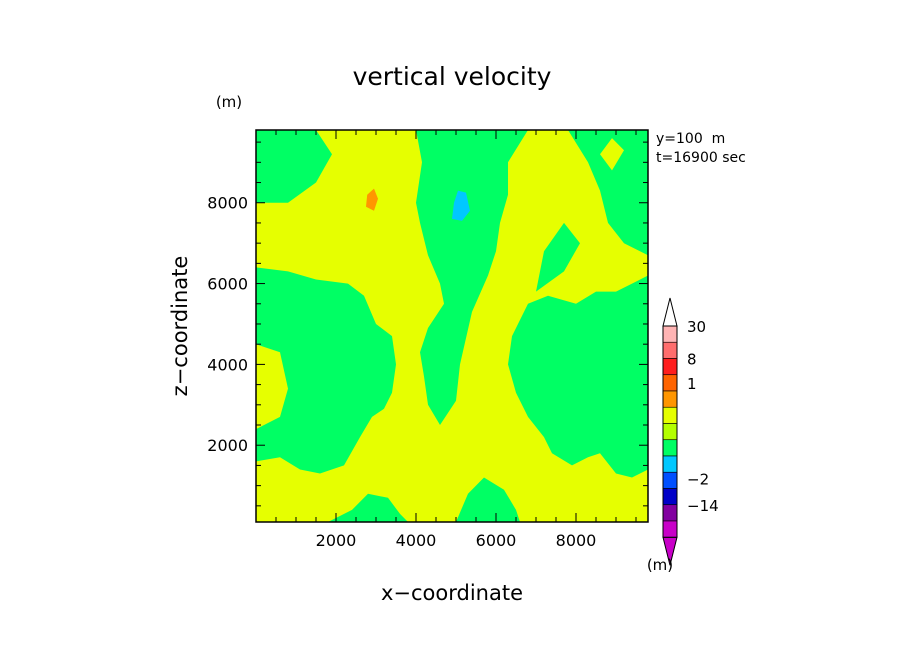 The image size is (904, 654). I want to click on y-tick-label: 2000, so click(227, 445).